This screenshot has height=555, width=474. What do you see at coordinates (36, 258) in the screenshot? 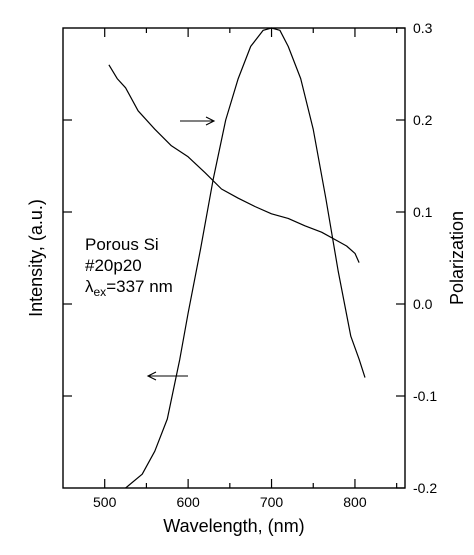
I see `left-y-axis-title: Intensity, (a.u.)` at bounding box center [36, 258].